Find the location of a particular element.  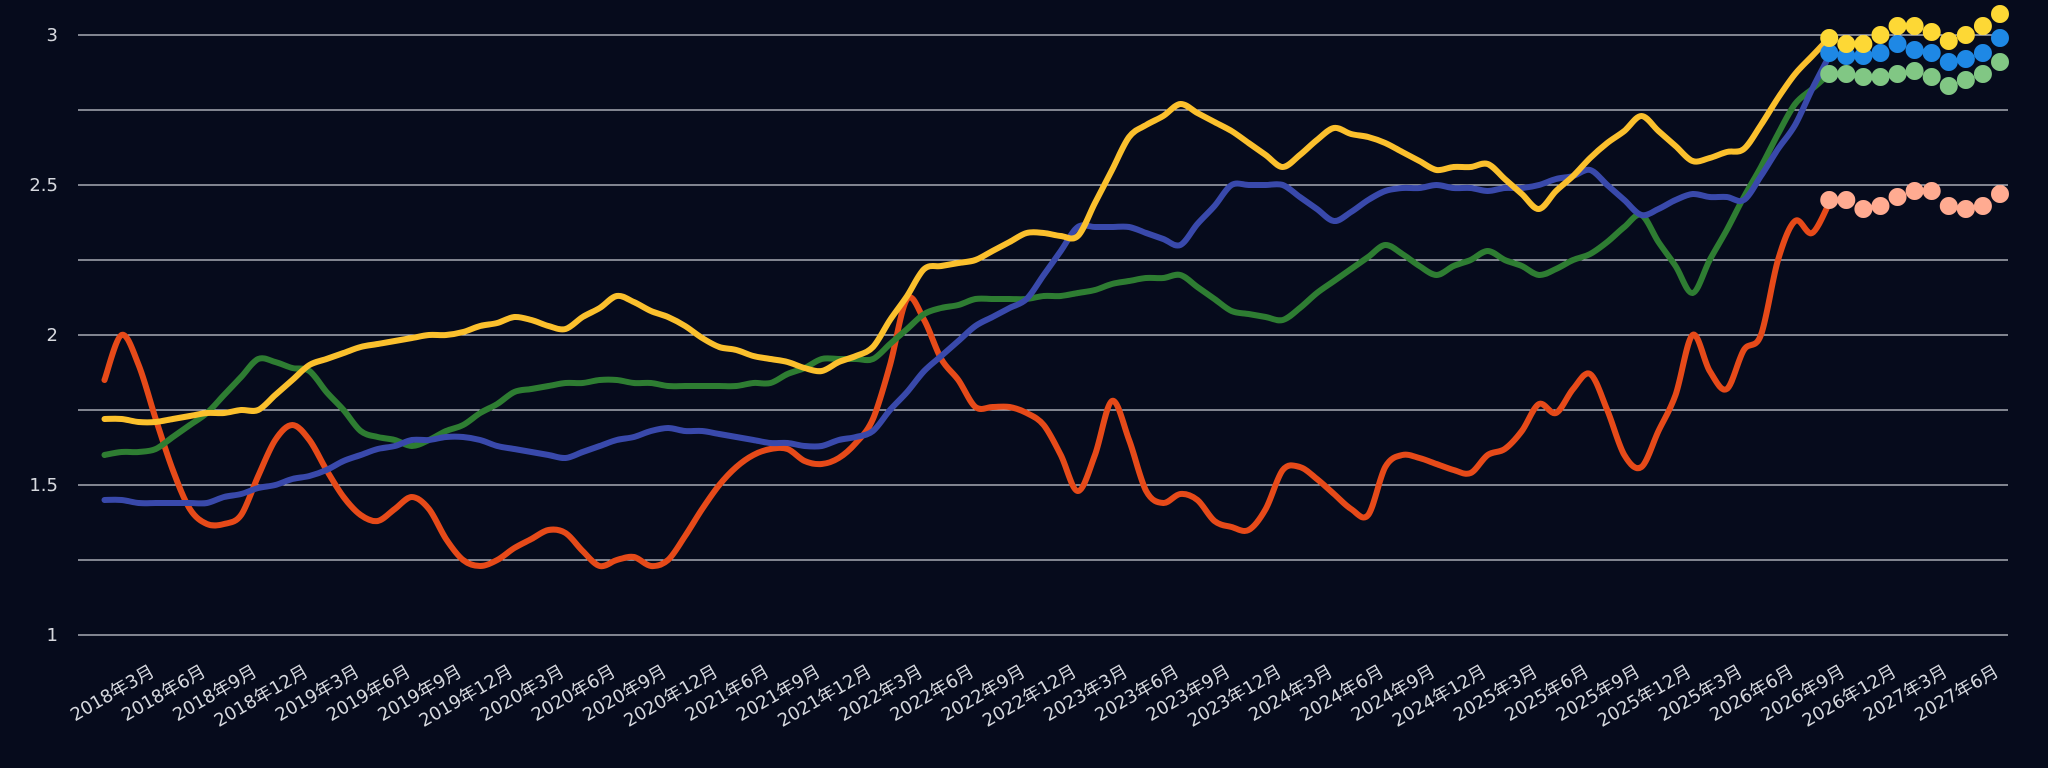

y-tick-label: 2.5 is located at coordinates (43, 185).